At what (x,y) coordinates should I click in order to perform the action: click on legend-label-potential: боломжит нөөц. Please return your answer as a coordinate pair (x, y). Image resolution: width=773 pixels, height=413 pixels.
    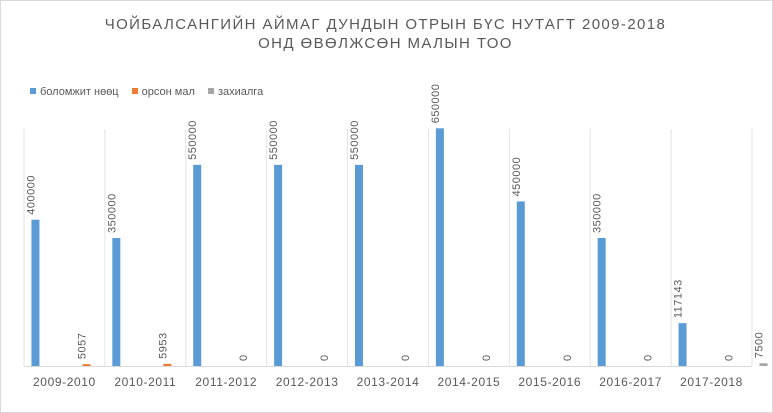
    Looking at the image, I should click on (79, 92).